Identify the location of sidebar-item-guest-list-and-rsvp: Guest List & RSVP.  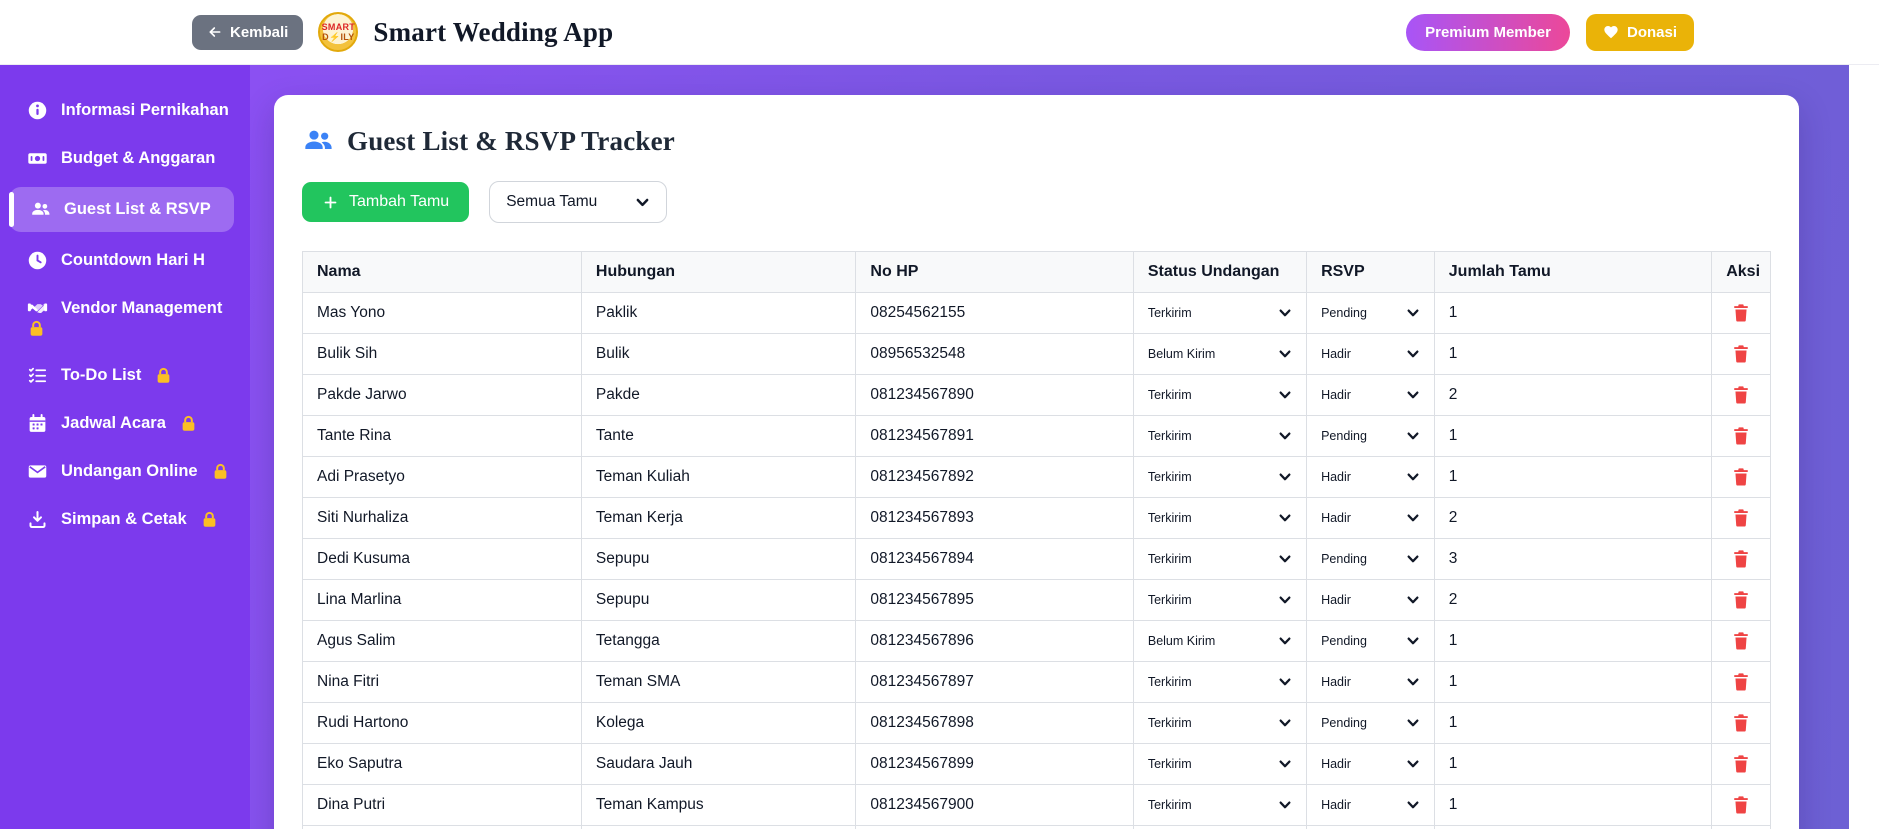
(121, 209).